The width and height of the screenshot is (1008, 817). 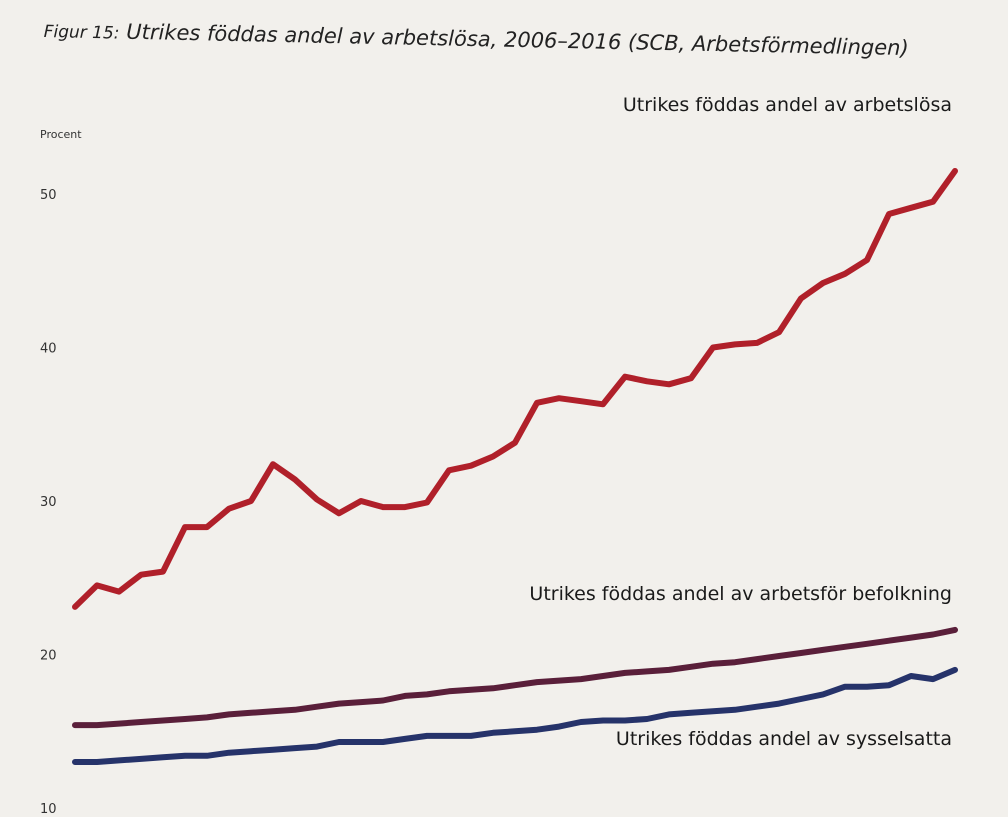 I want to click on y-axis-ticks: 10 20 30 40 50, so click(x=48, y=502).